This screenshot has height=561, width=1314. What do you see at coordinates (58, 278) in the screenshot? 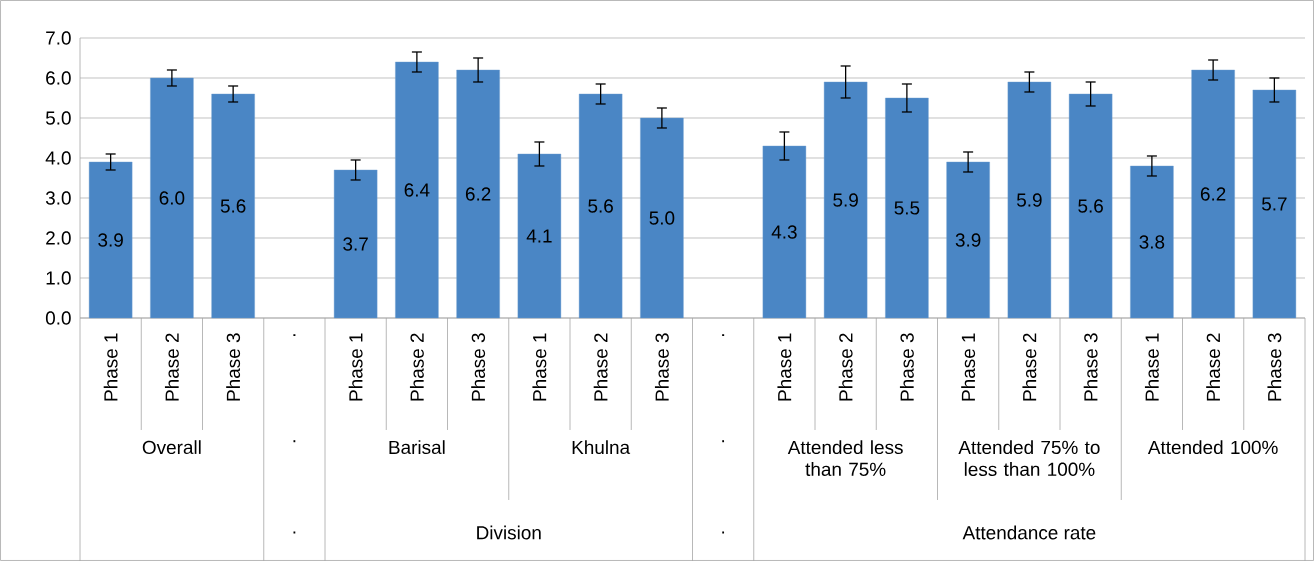
I see `y-tick-label: 1.0` at bounding box center [58, 278].